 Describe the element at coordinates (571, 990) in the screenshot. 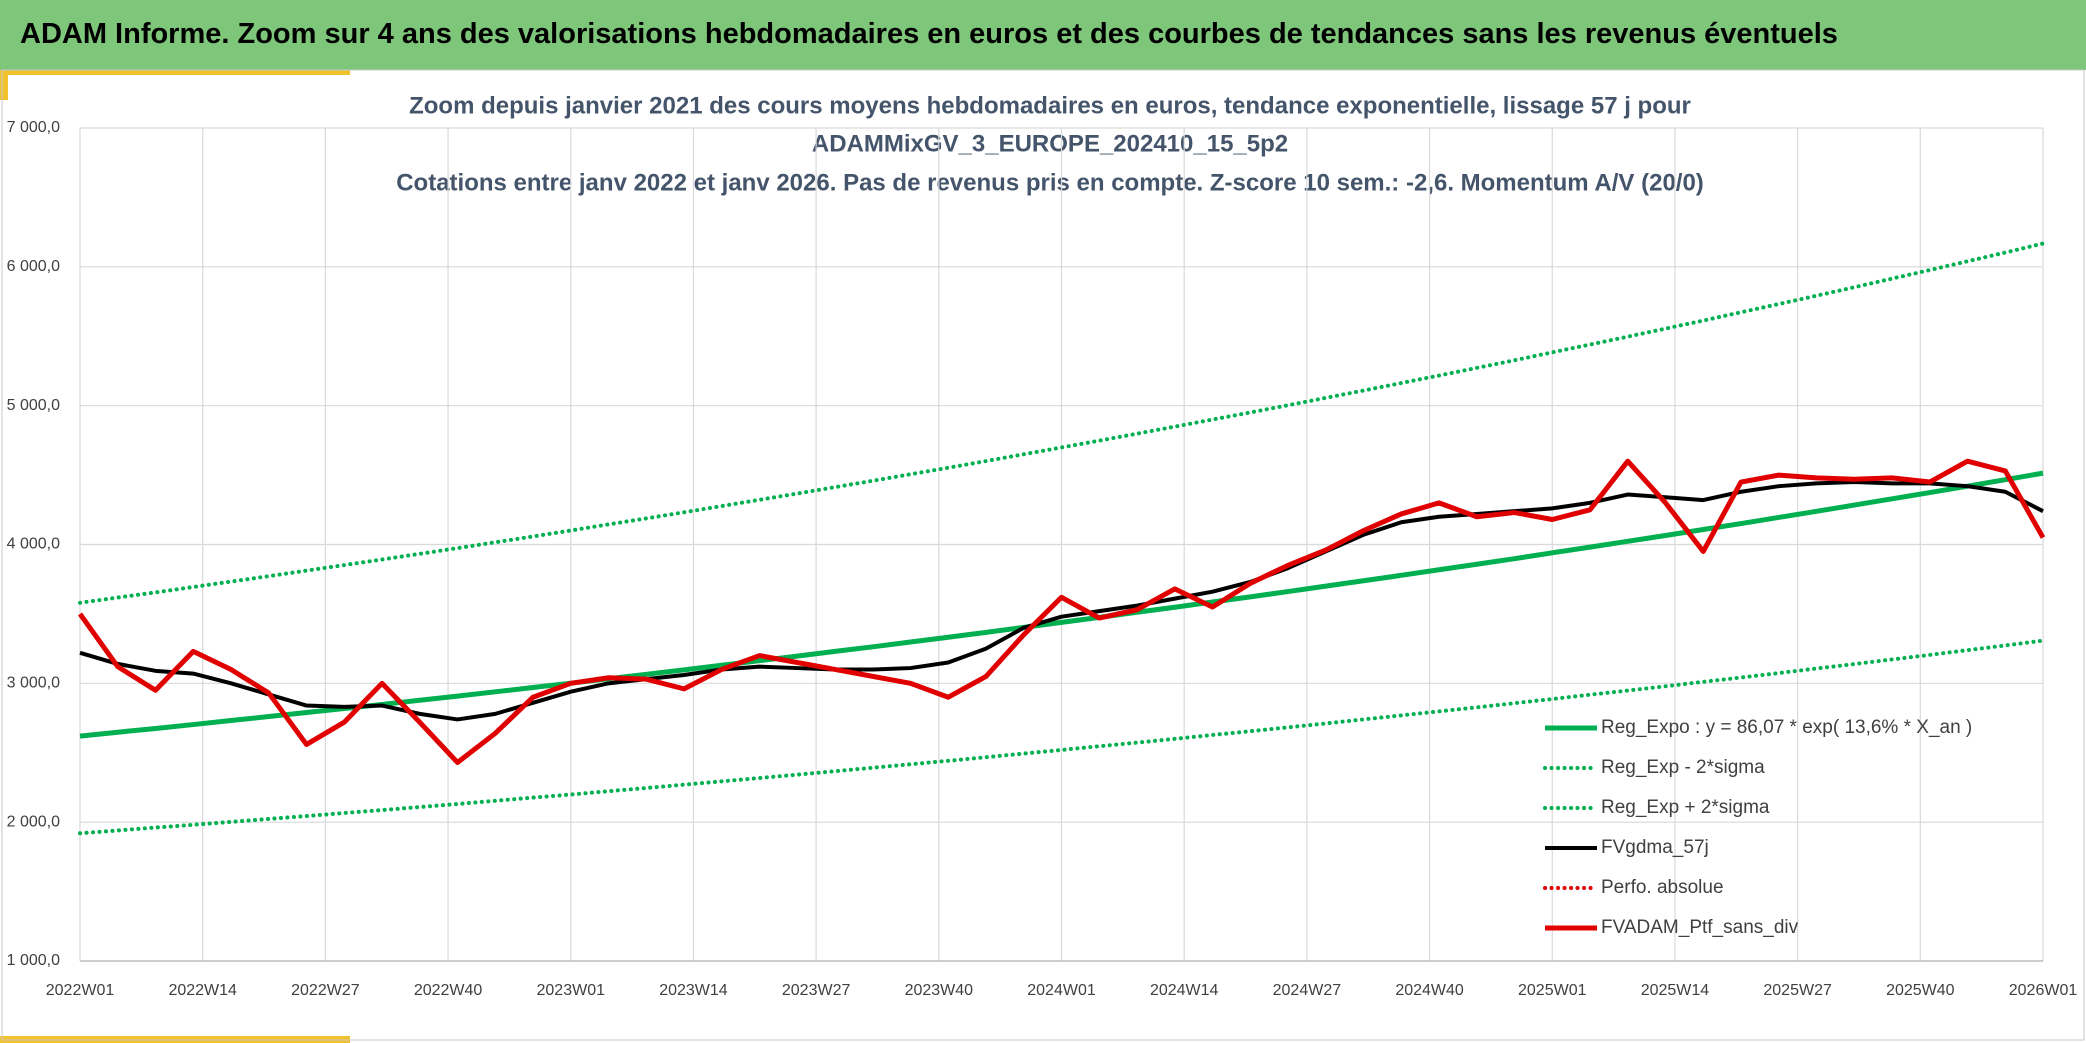

I see `x-tick-label: 2023W01` at that location.